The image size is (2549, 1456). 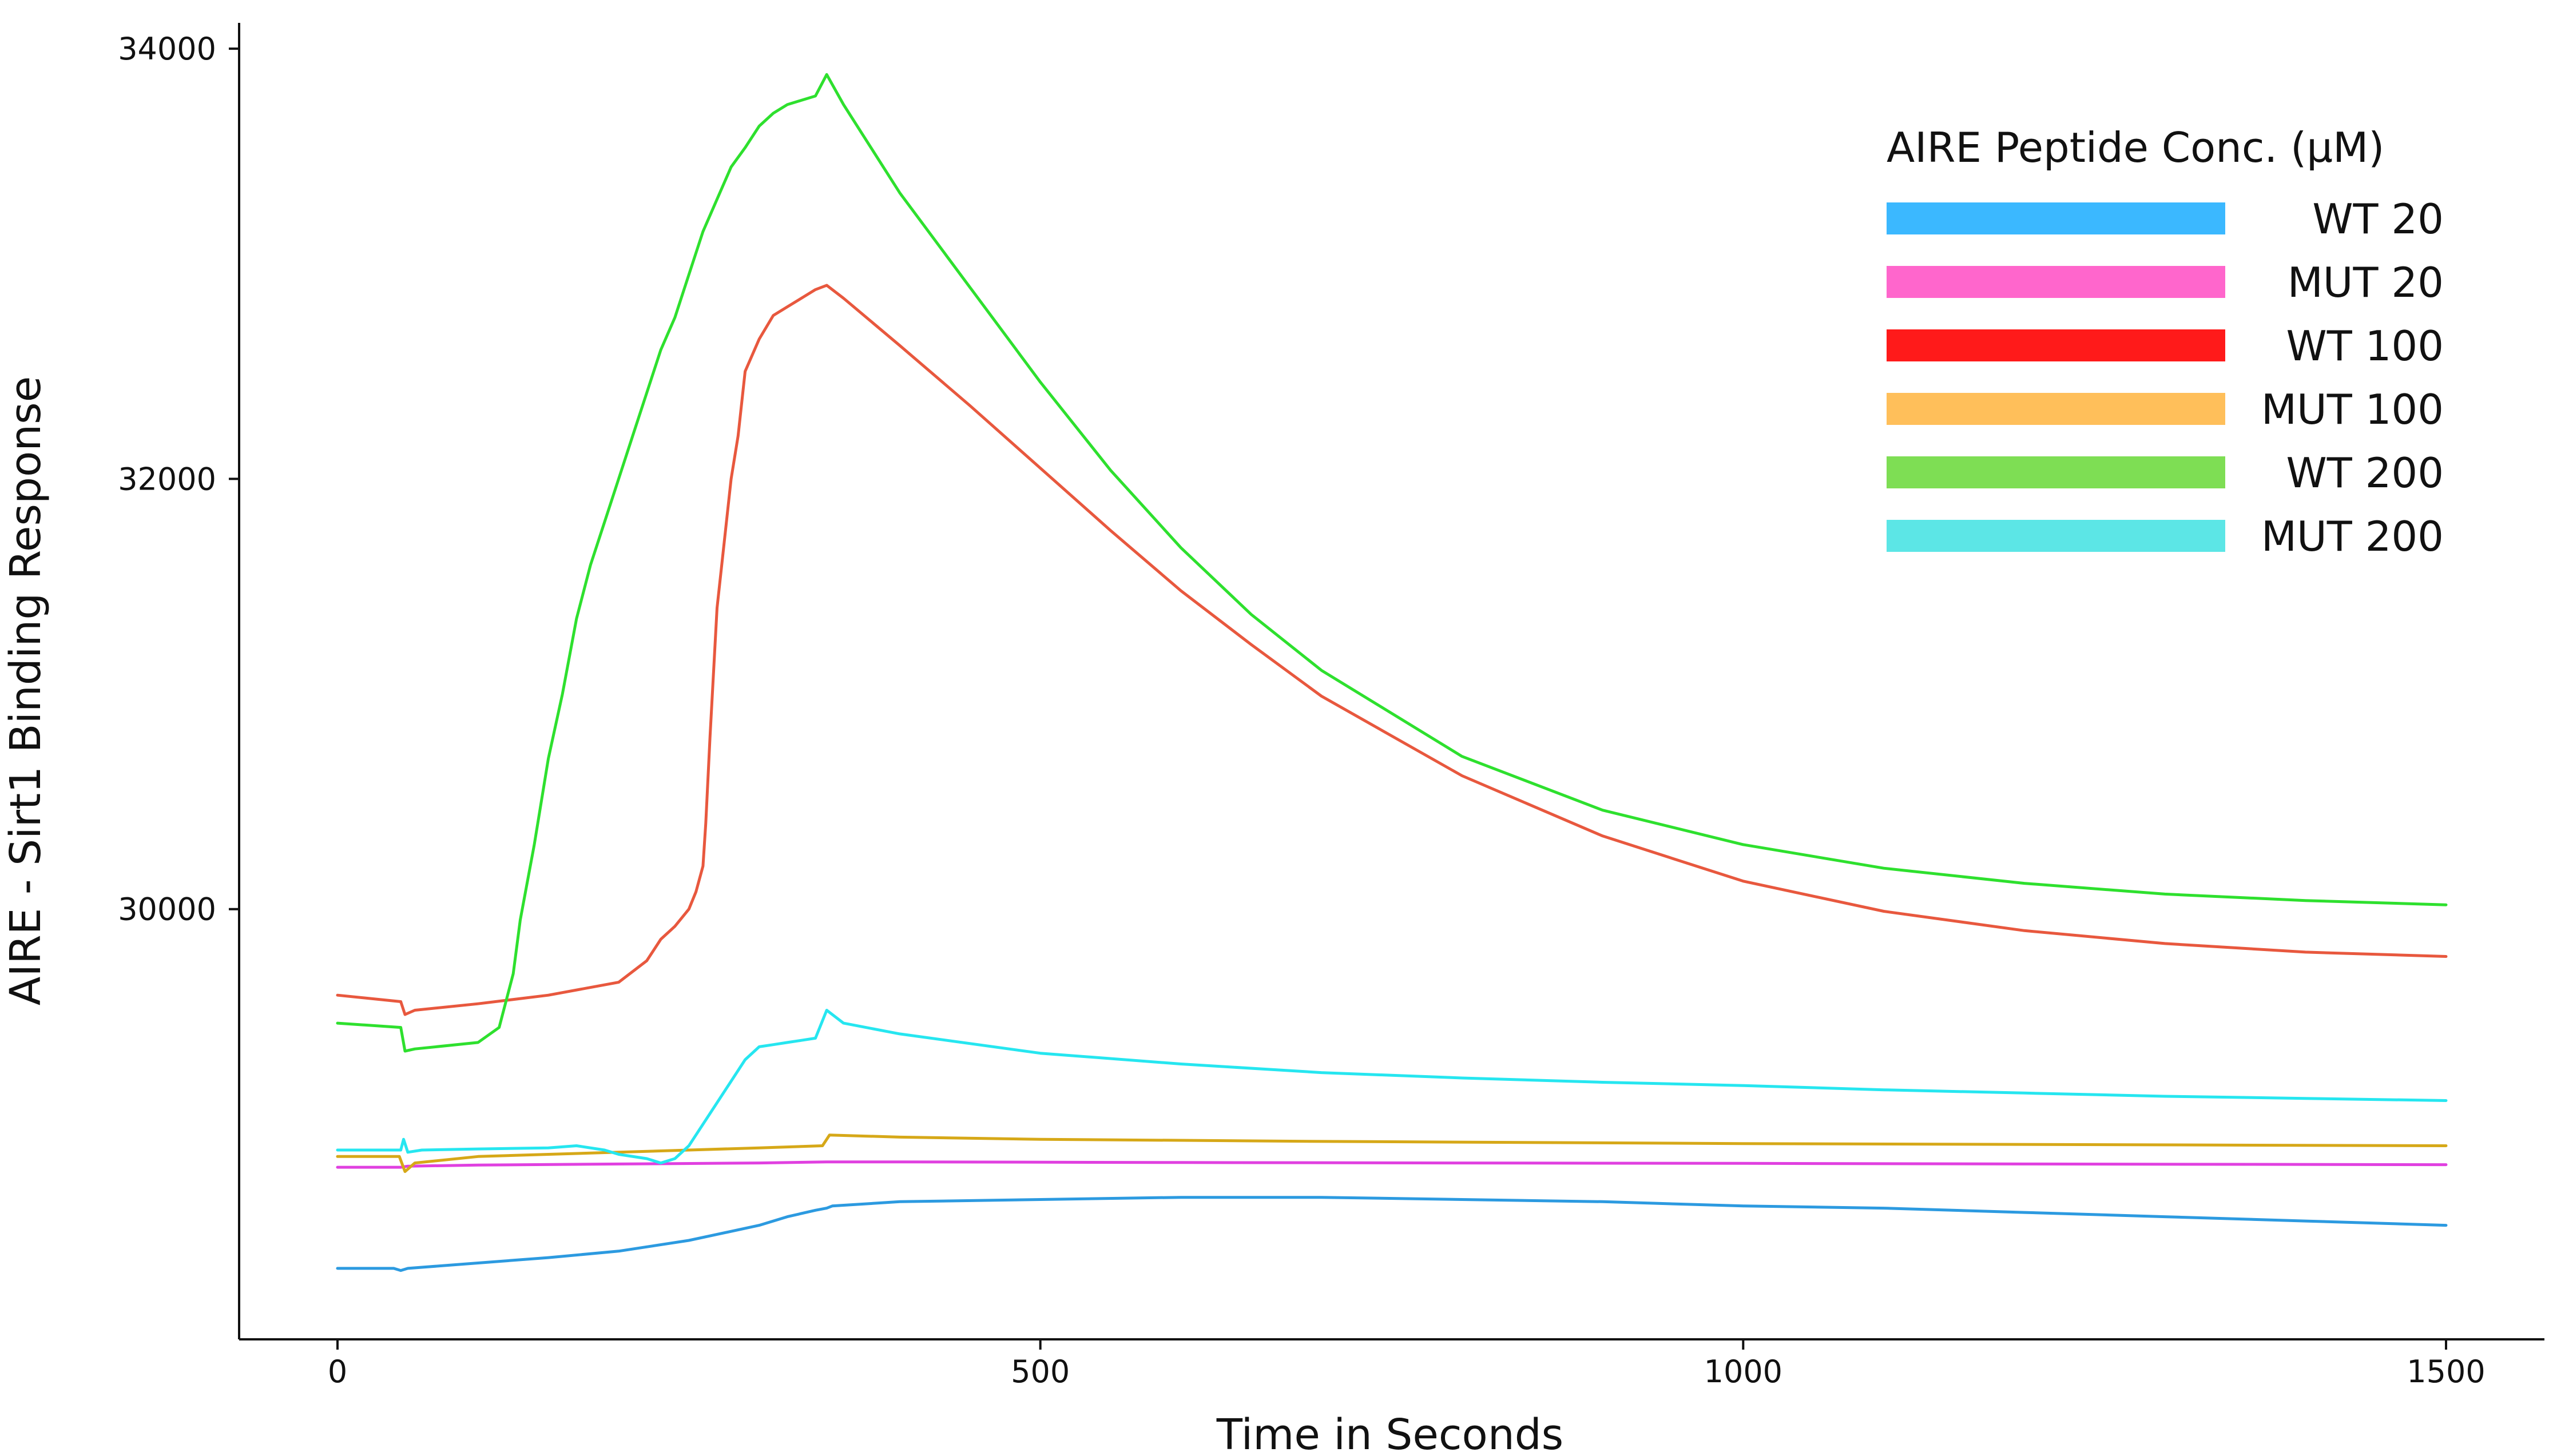 I want to click on legend-label-mut-20: MUT 20, so click(x=2366, y=282).